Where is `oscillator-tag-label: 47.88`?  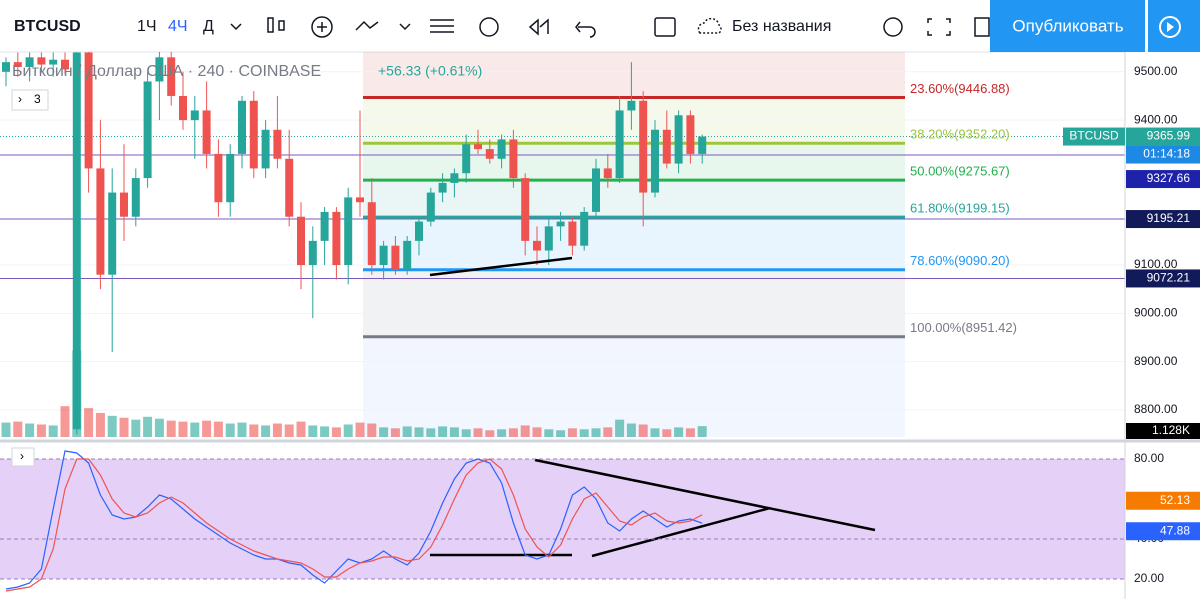
oscillator-tag-label: 47.88 is located at coordinates (1175, 530).